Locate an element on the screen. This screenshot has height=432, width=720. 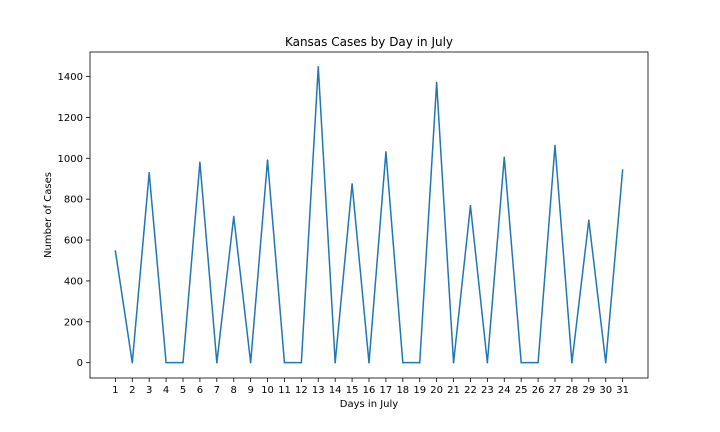
x-tick-label: 16 is located at coordinates (369, 390).